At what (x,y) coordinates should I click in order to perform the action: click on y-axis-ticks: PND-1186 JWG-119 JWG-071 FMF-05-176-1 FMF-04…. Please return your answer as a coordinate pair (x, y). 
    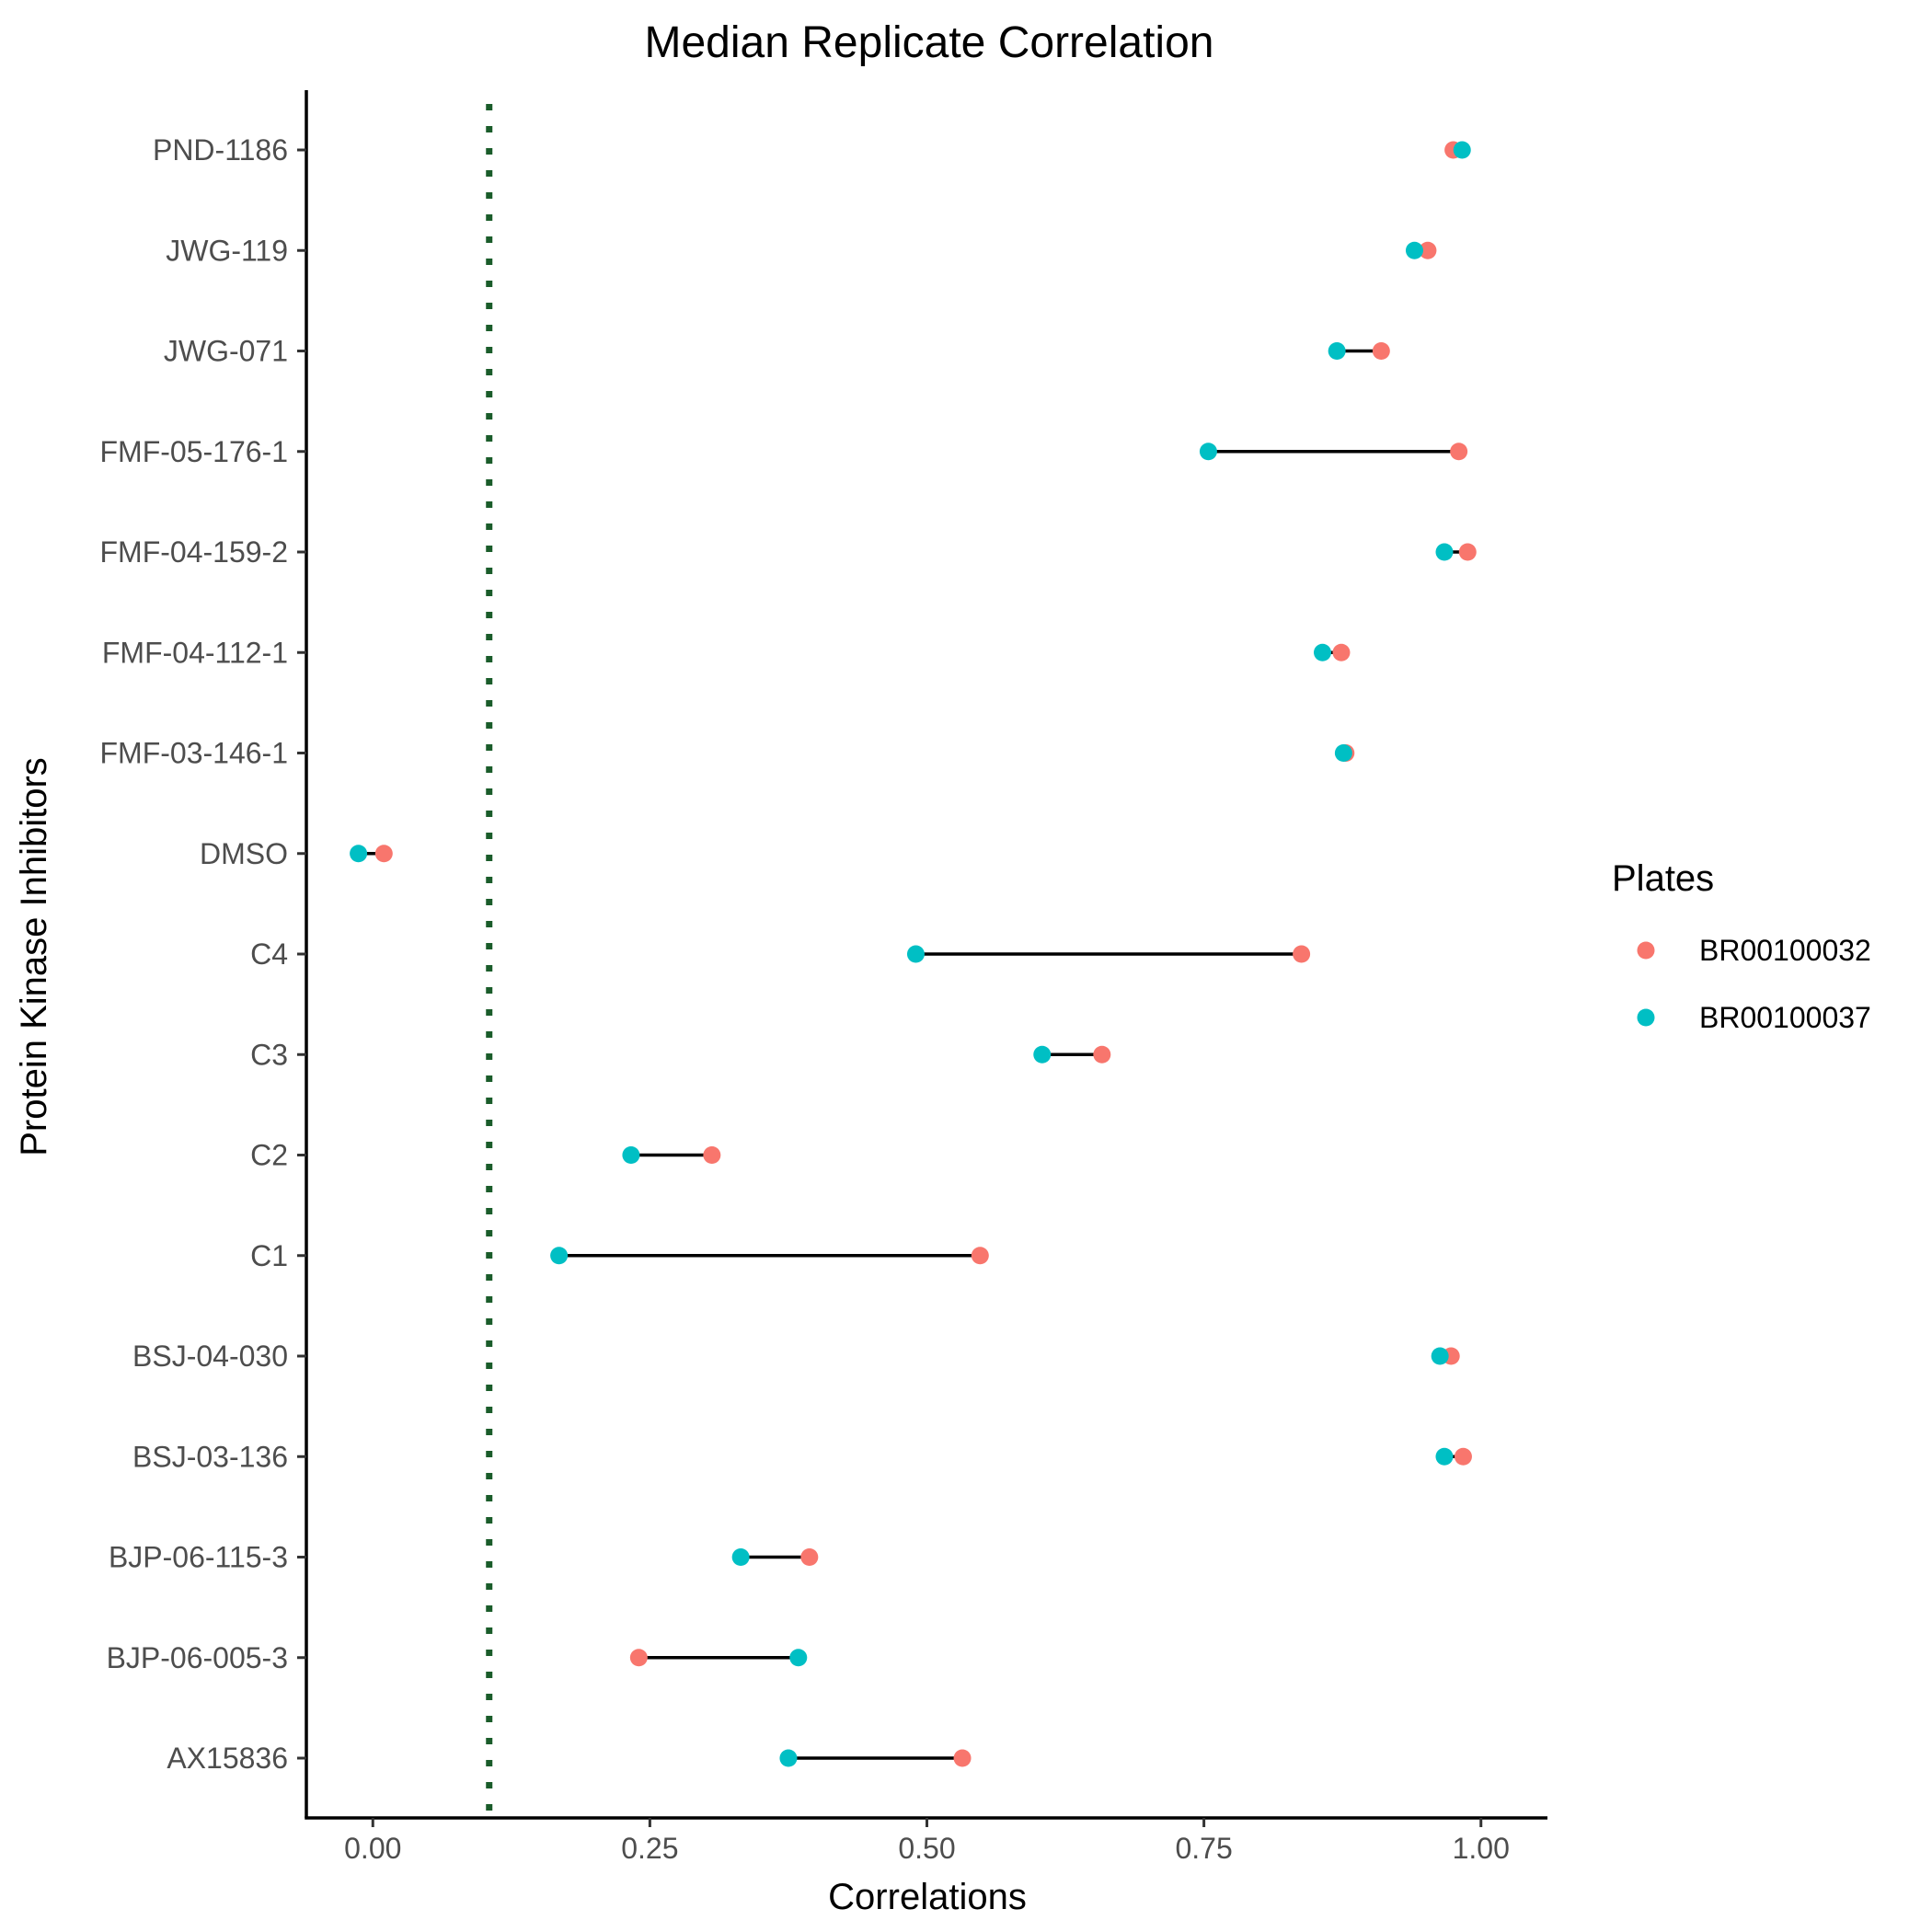
    Looking at the image, I should click on (203, 954).